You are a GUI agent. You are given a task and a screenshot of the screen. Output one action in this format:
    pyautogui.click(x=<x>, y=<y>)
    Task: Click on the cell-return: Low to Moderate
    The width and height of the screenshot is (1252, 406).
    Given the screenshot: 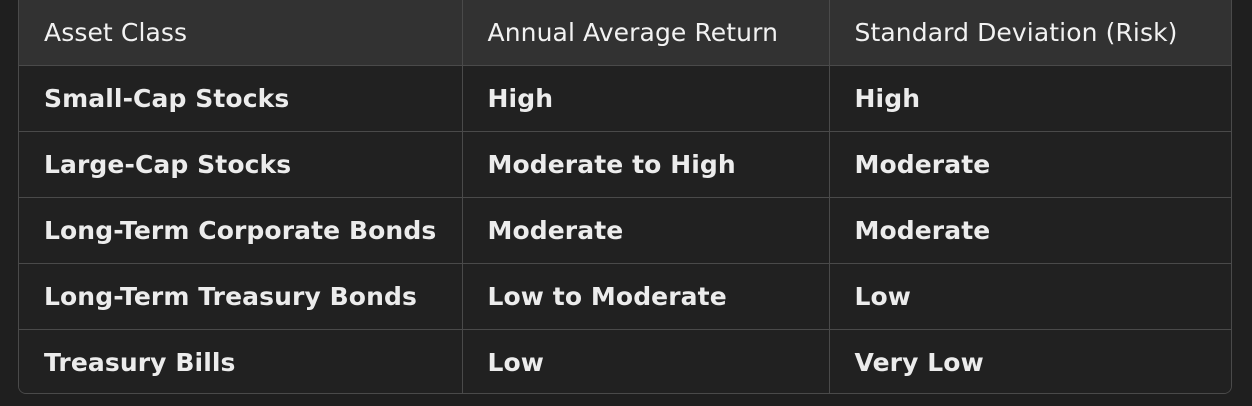 What is the action you would take?
    pyautogui.click(x=646, y=296)
    